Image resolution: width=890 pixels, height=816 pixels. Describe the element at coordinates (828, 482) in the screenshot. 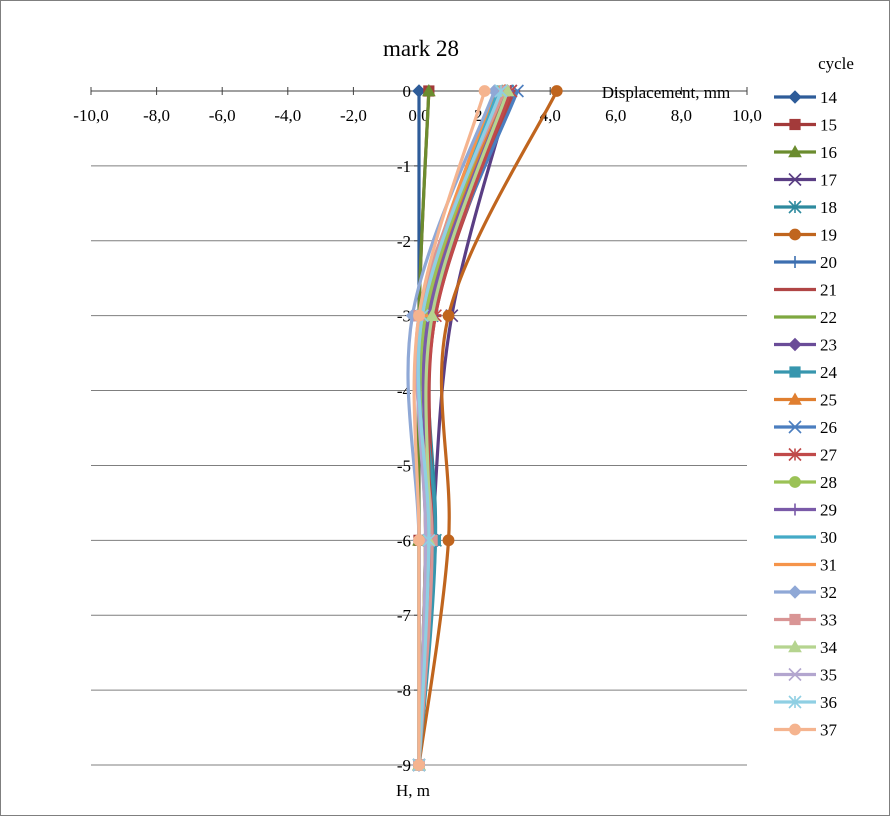

I see `legend-label: 28` at that location.